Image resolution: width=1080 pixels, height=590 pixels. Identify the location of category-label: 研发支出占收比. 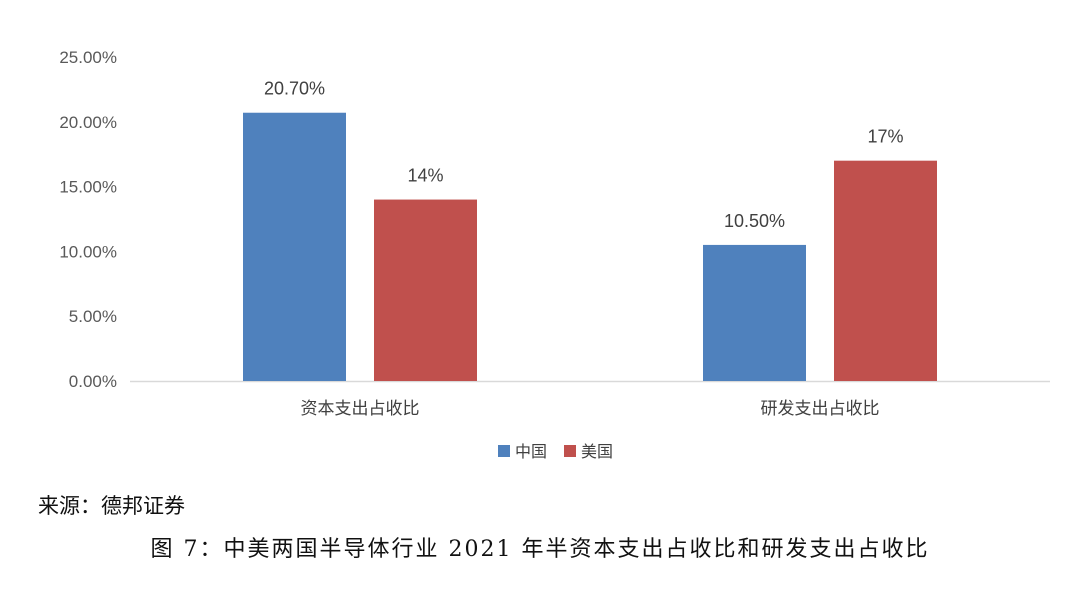
(820, 409).